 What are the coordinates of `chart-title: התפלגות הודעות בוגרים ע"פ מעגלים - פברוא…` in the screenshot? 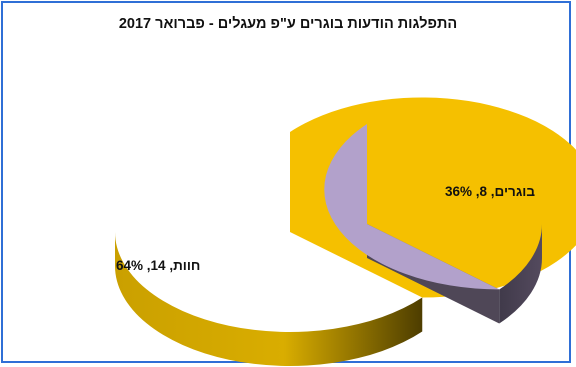 It's located at (288, 24).